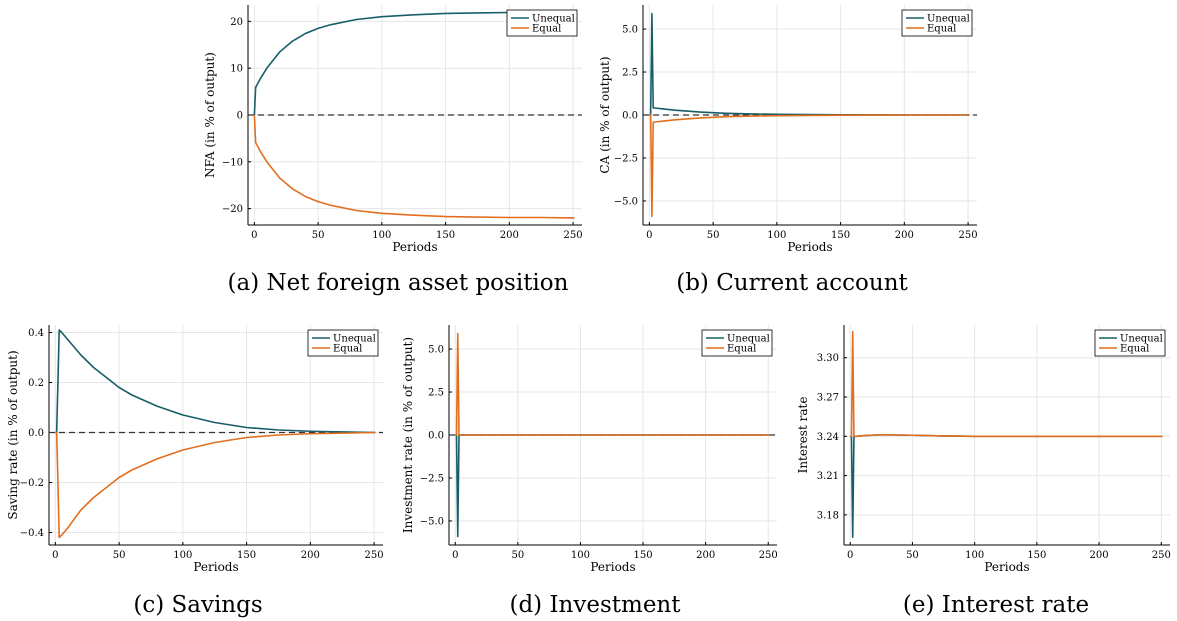 This screenshot has width=1177, height=621. Describe the element at coordinates (210, 115) in the screenshot. I see `panel-nfa-y-axis-label: NFA (in % of output)` at that location.